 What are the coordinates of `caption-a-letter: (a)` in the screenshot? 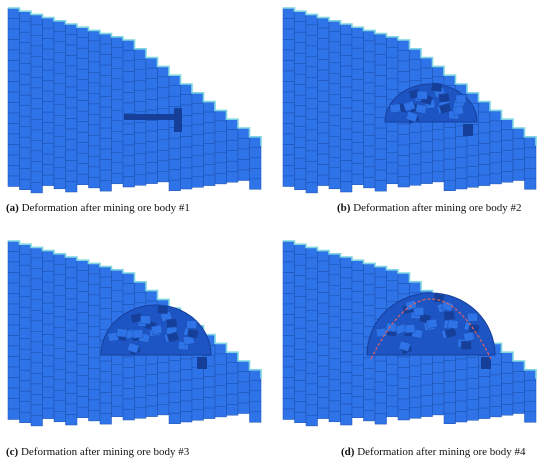 It's located at (12, 208).